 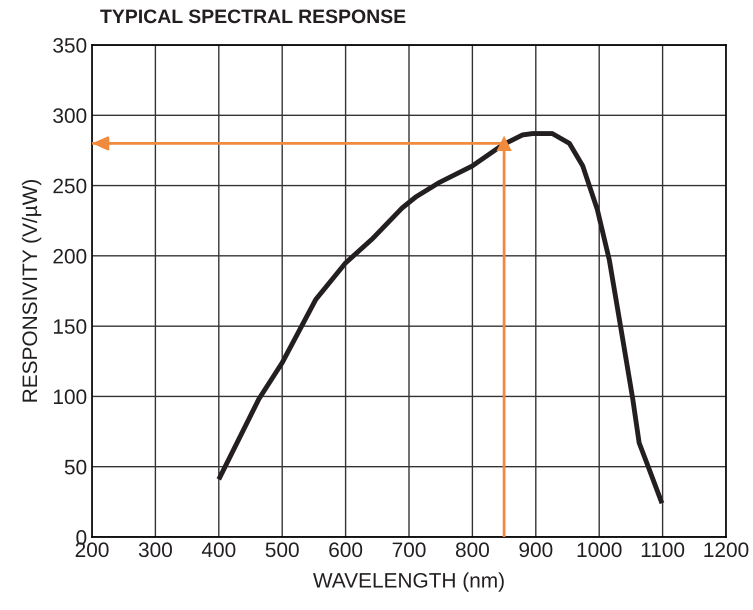 What do you see at coordinates (282, 550) in the screenshot?
I see `x-tick-label: 500` at bounding box center [282, 550].